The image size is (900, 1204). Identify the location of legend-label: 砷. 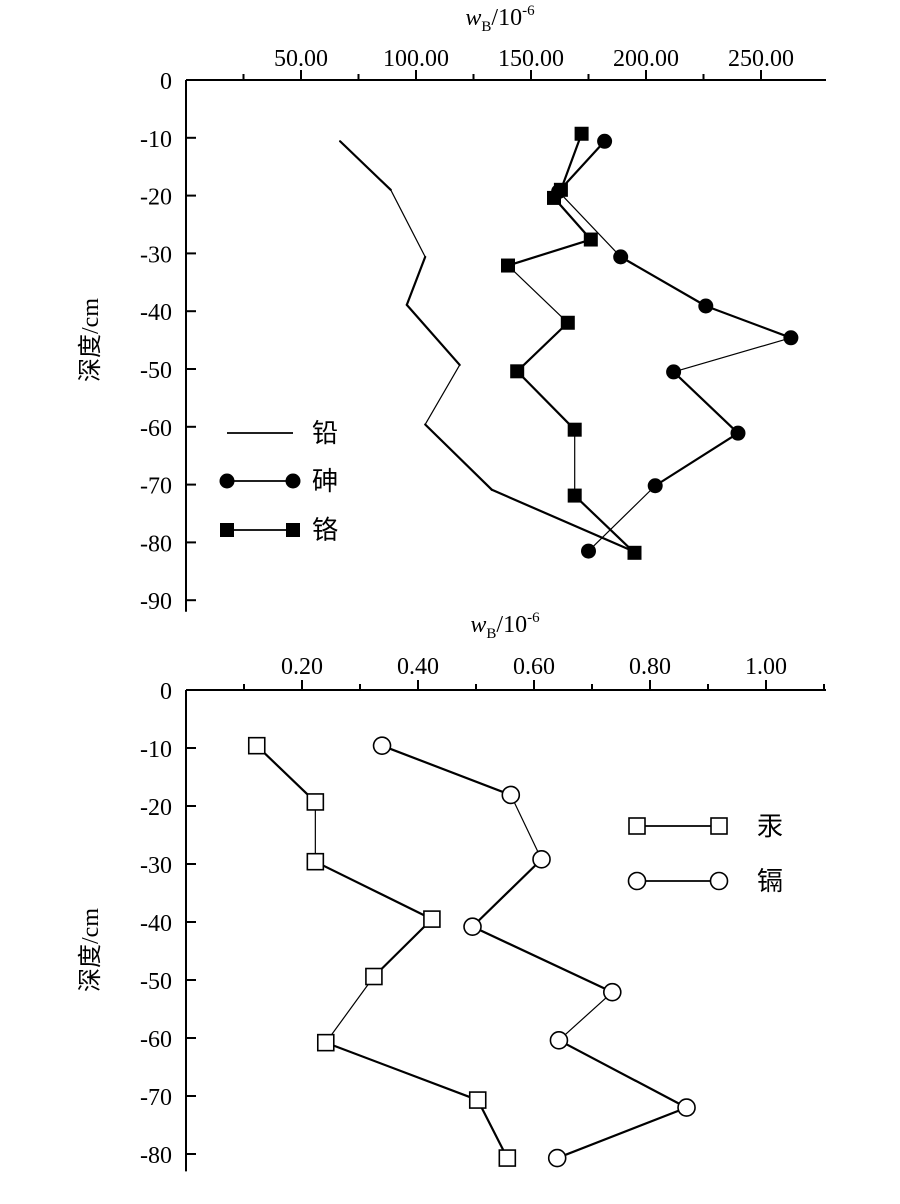
(325, 481).